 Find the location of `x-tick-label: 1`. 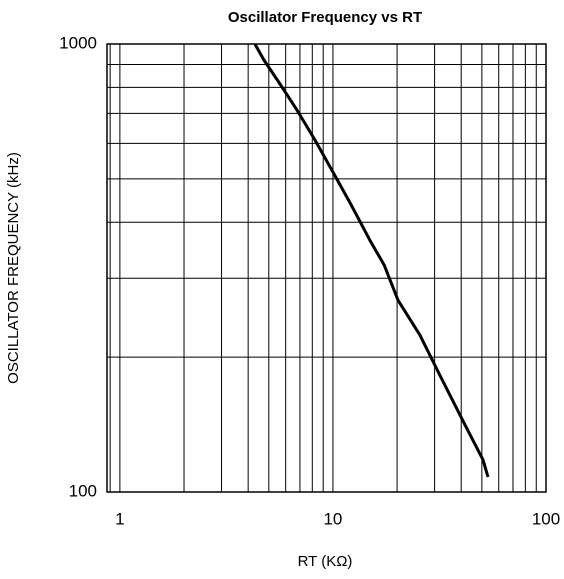

x-tick-label: 1 is located at coordinates (119, 518).